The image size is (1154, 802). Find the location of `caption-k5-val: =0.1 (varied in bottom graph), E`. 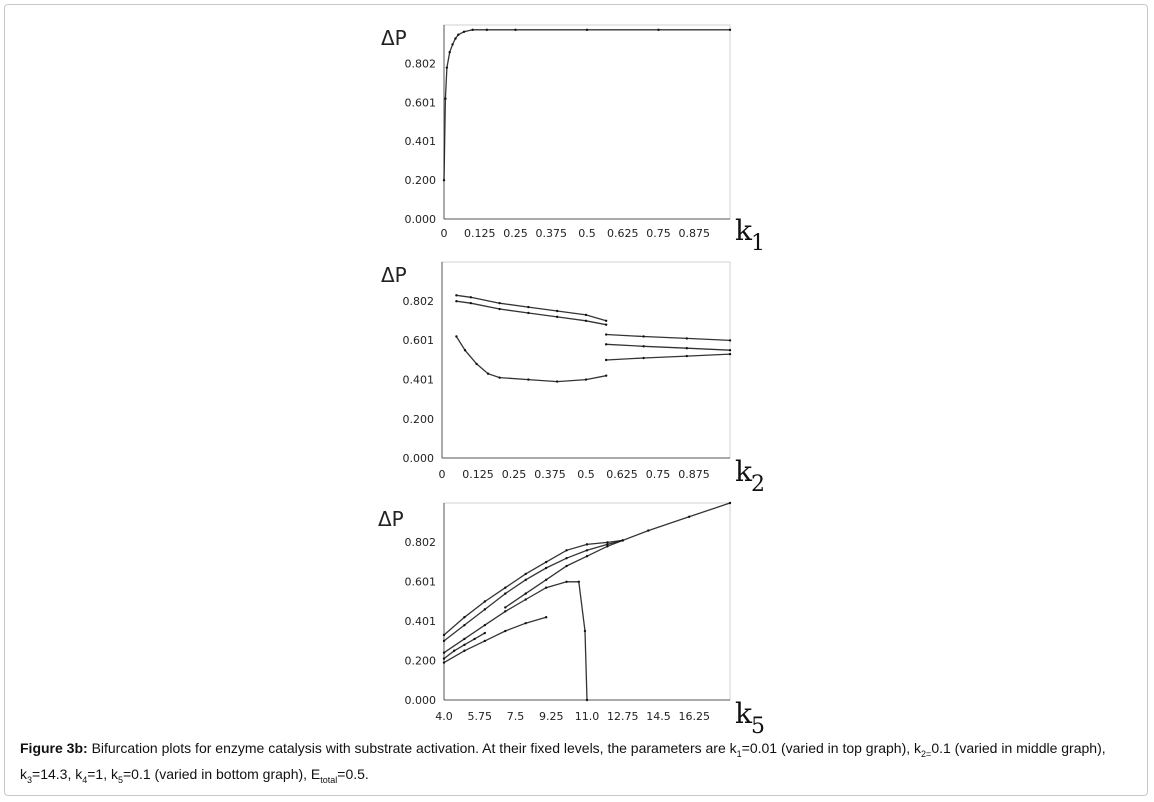

caption-k5-val: =0.1 (varied in bottom graph), E is located at coordinates (222, 773).